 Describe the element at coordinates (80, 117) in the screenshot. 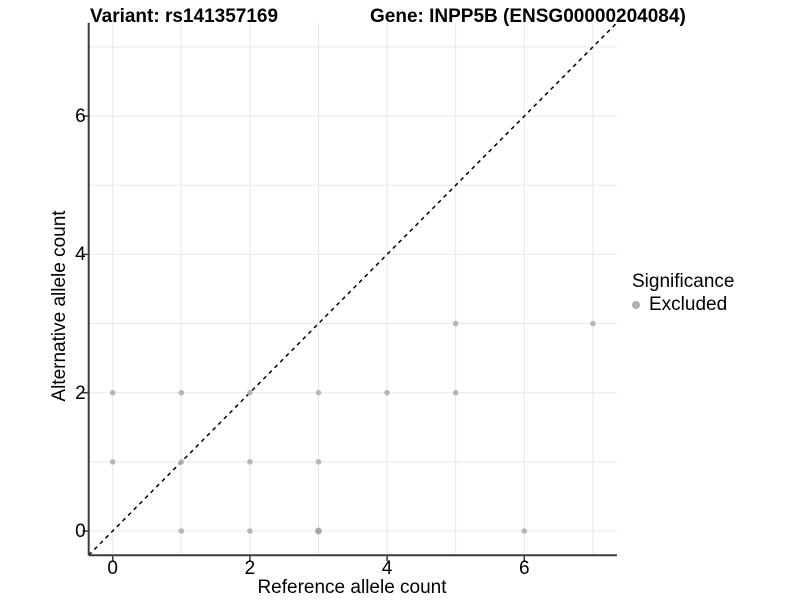

I see `y-tick-label: 6` at that location.